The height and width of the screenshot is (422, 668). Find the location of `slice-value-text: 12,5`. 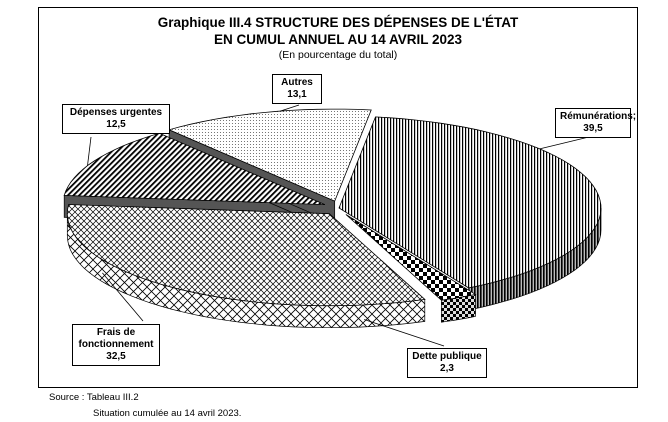

slice-value-text: 12,5 is located at coordinates (116, 124).